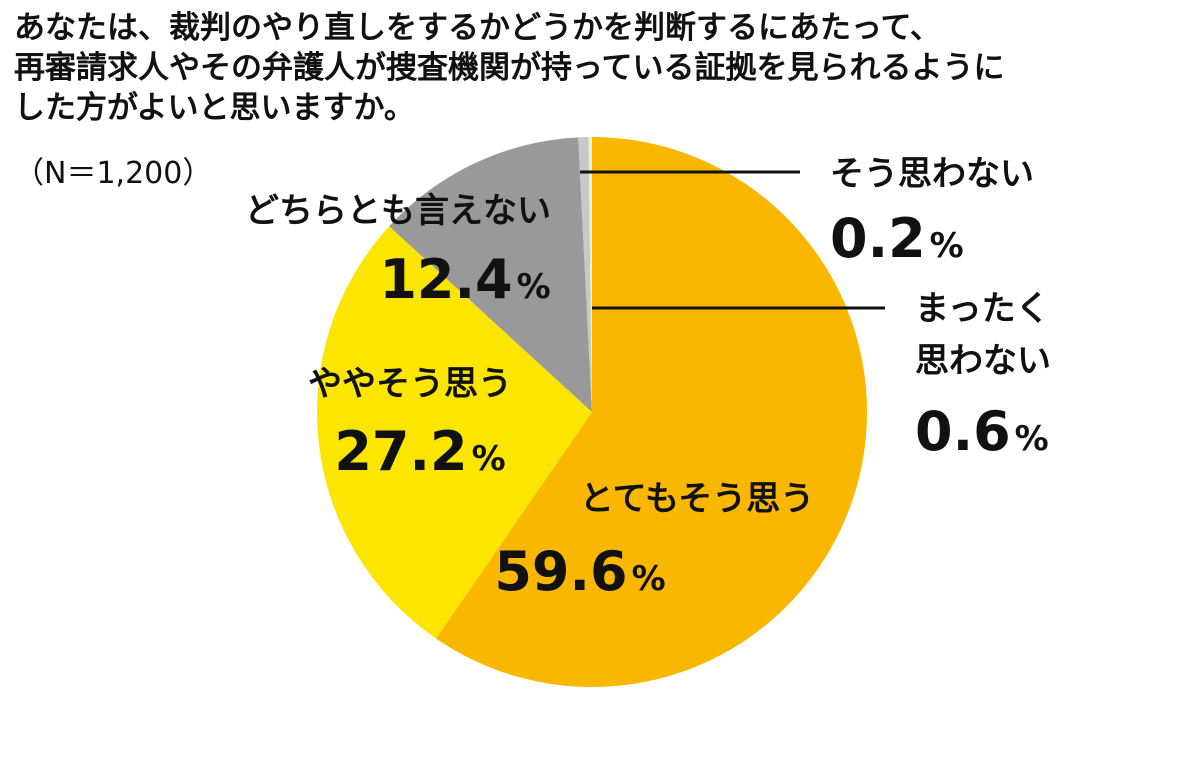 The image size is (1185, 758). Describe the element at coordinates (982, 431) in the screenshot. I see `slice-value-strongly-disagree: 0.6%` at that location.